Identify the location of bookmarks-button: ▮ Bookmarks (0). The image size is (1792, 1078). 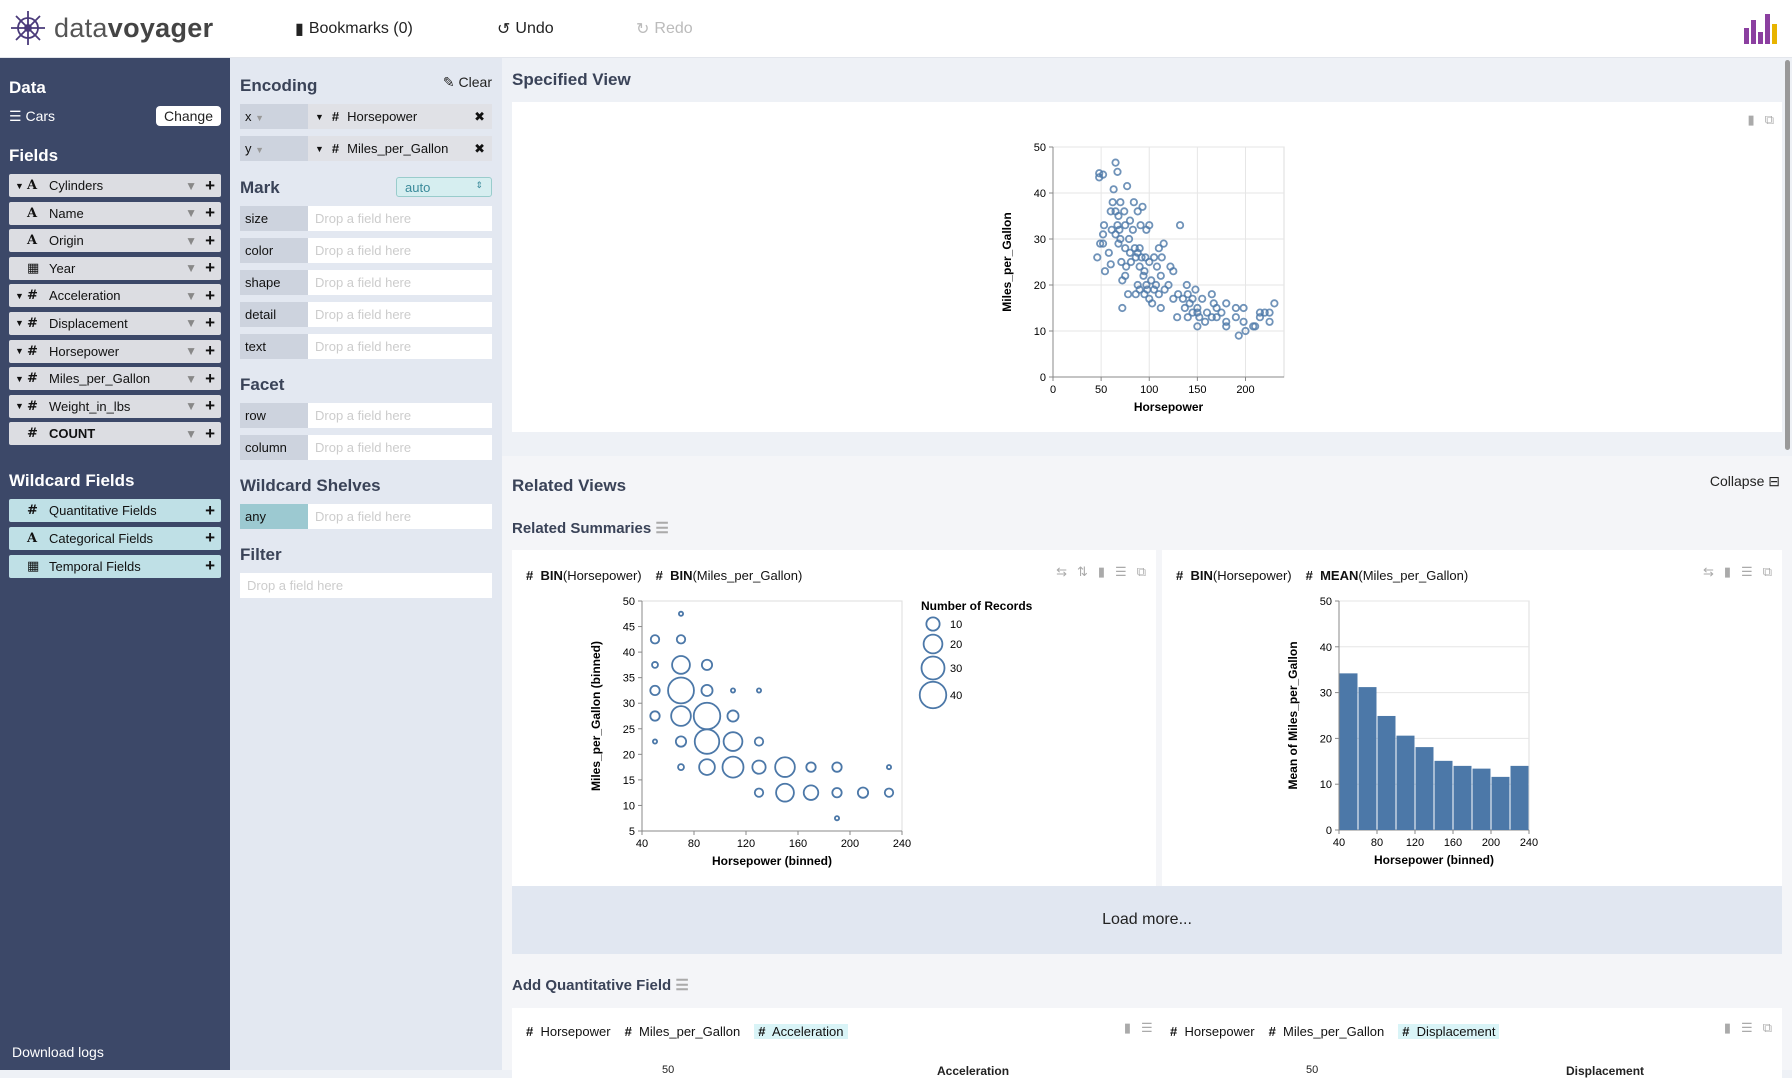
(354, 29).